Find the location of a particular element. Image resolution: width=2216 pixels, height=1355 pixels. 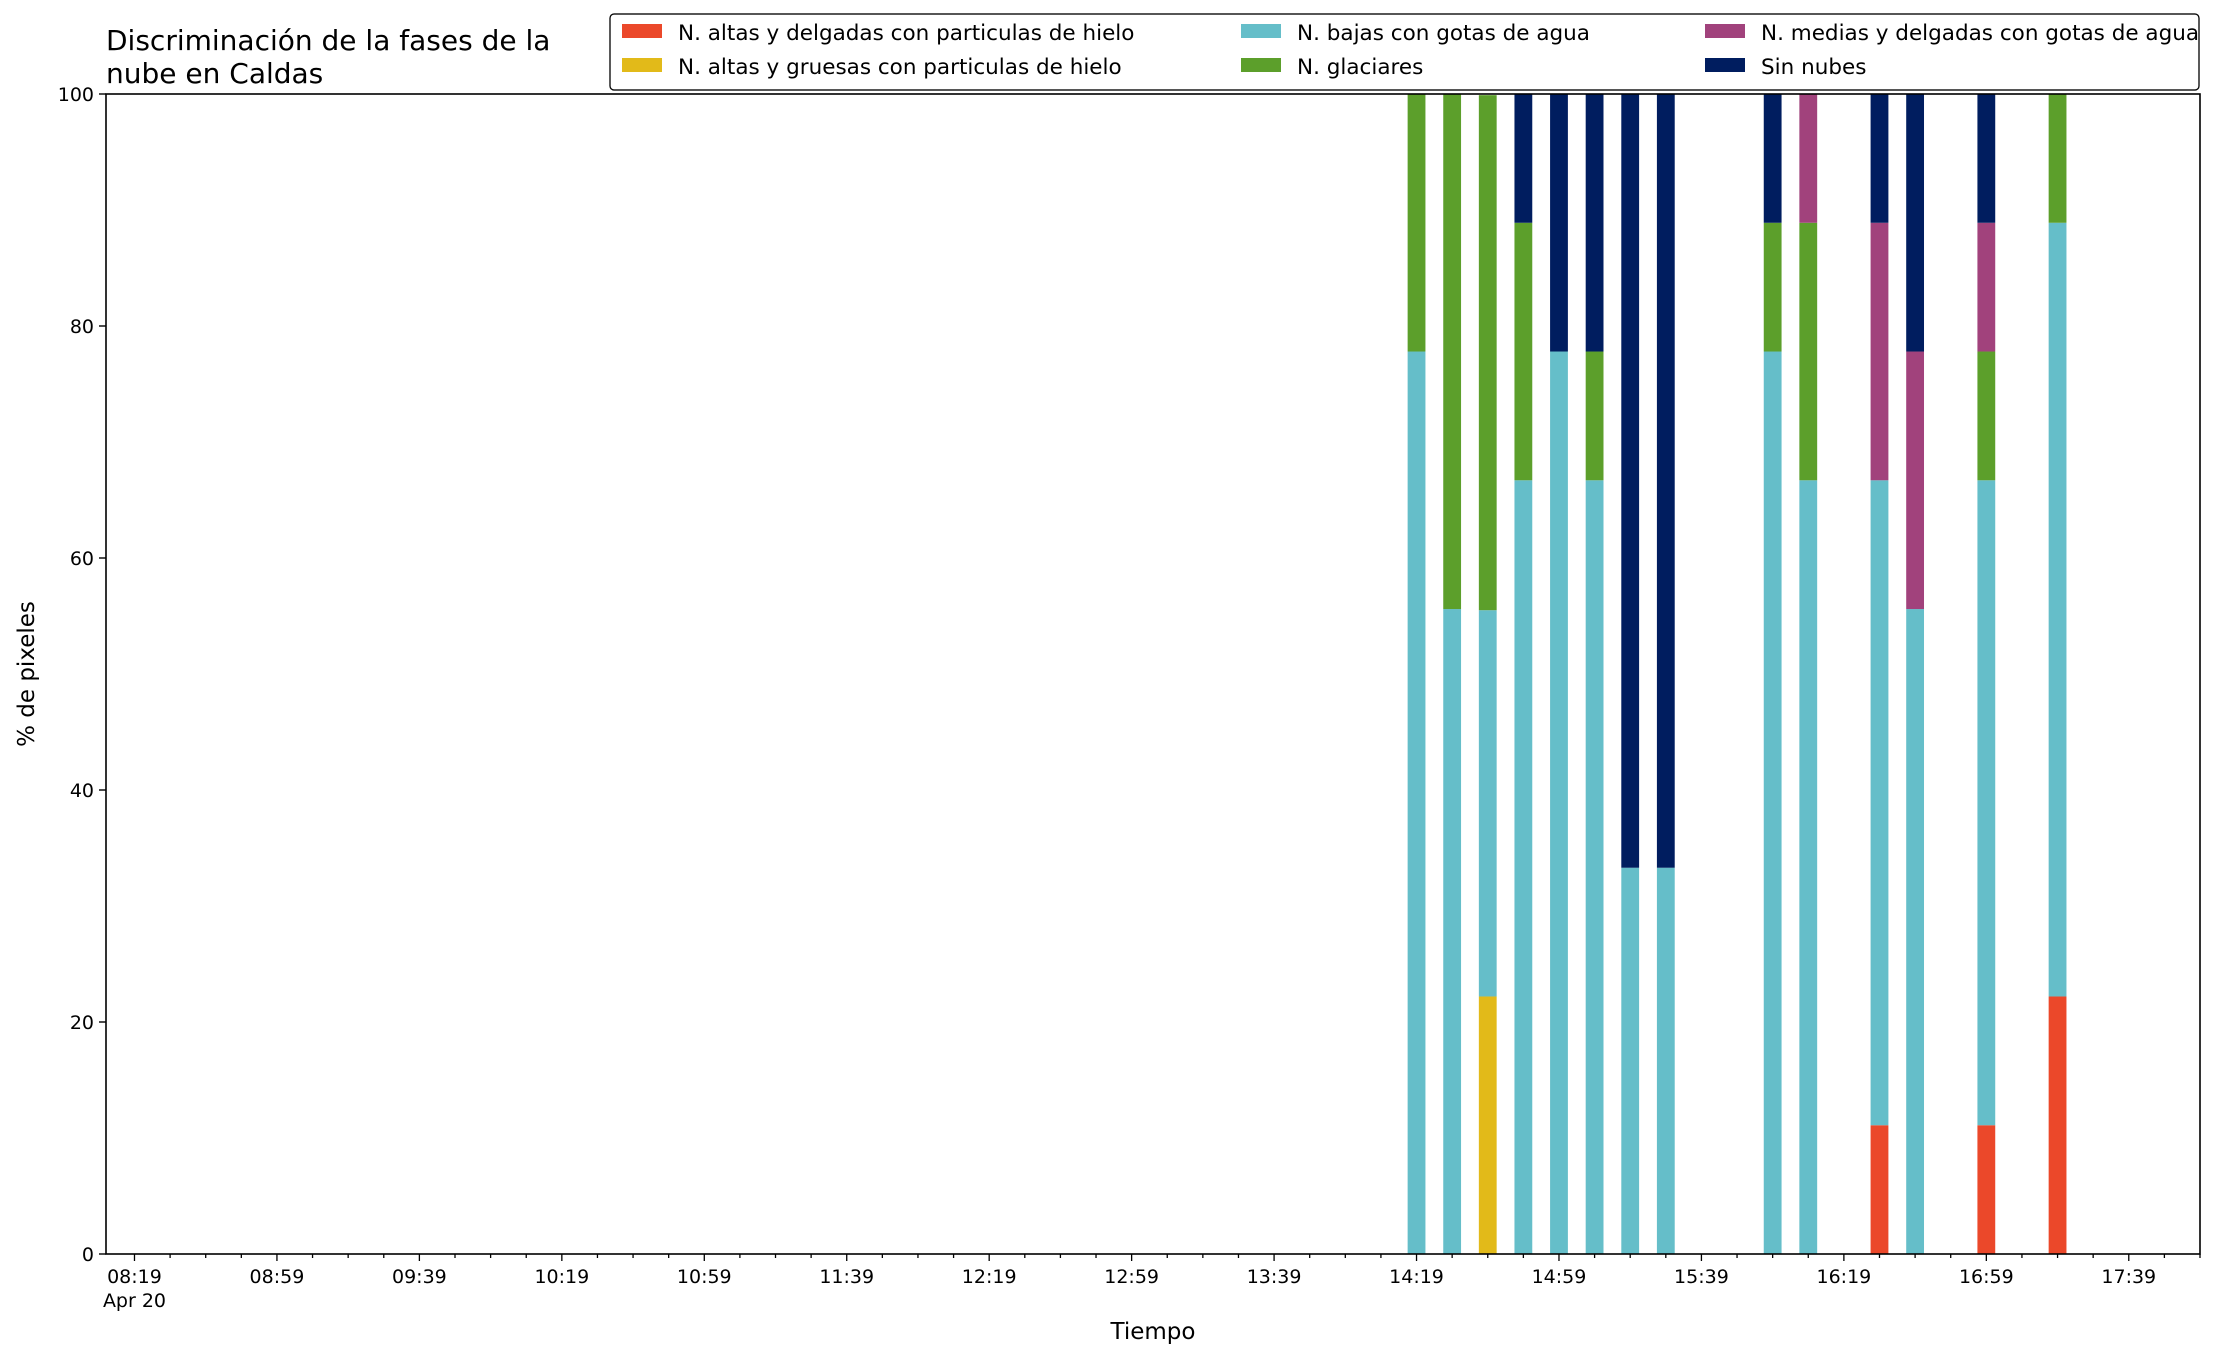

legend-border is located at coordinates (1404, 52).